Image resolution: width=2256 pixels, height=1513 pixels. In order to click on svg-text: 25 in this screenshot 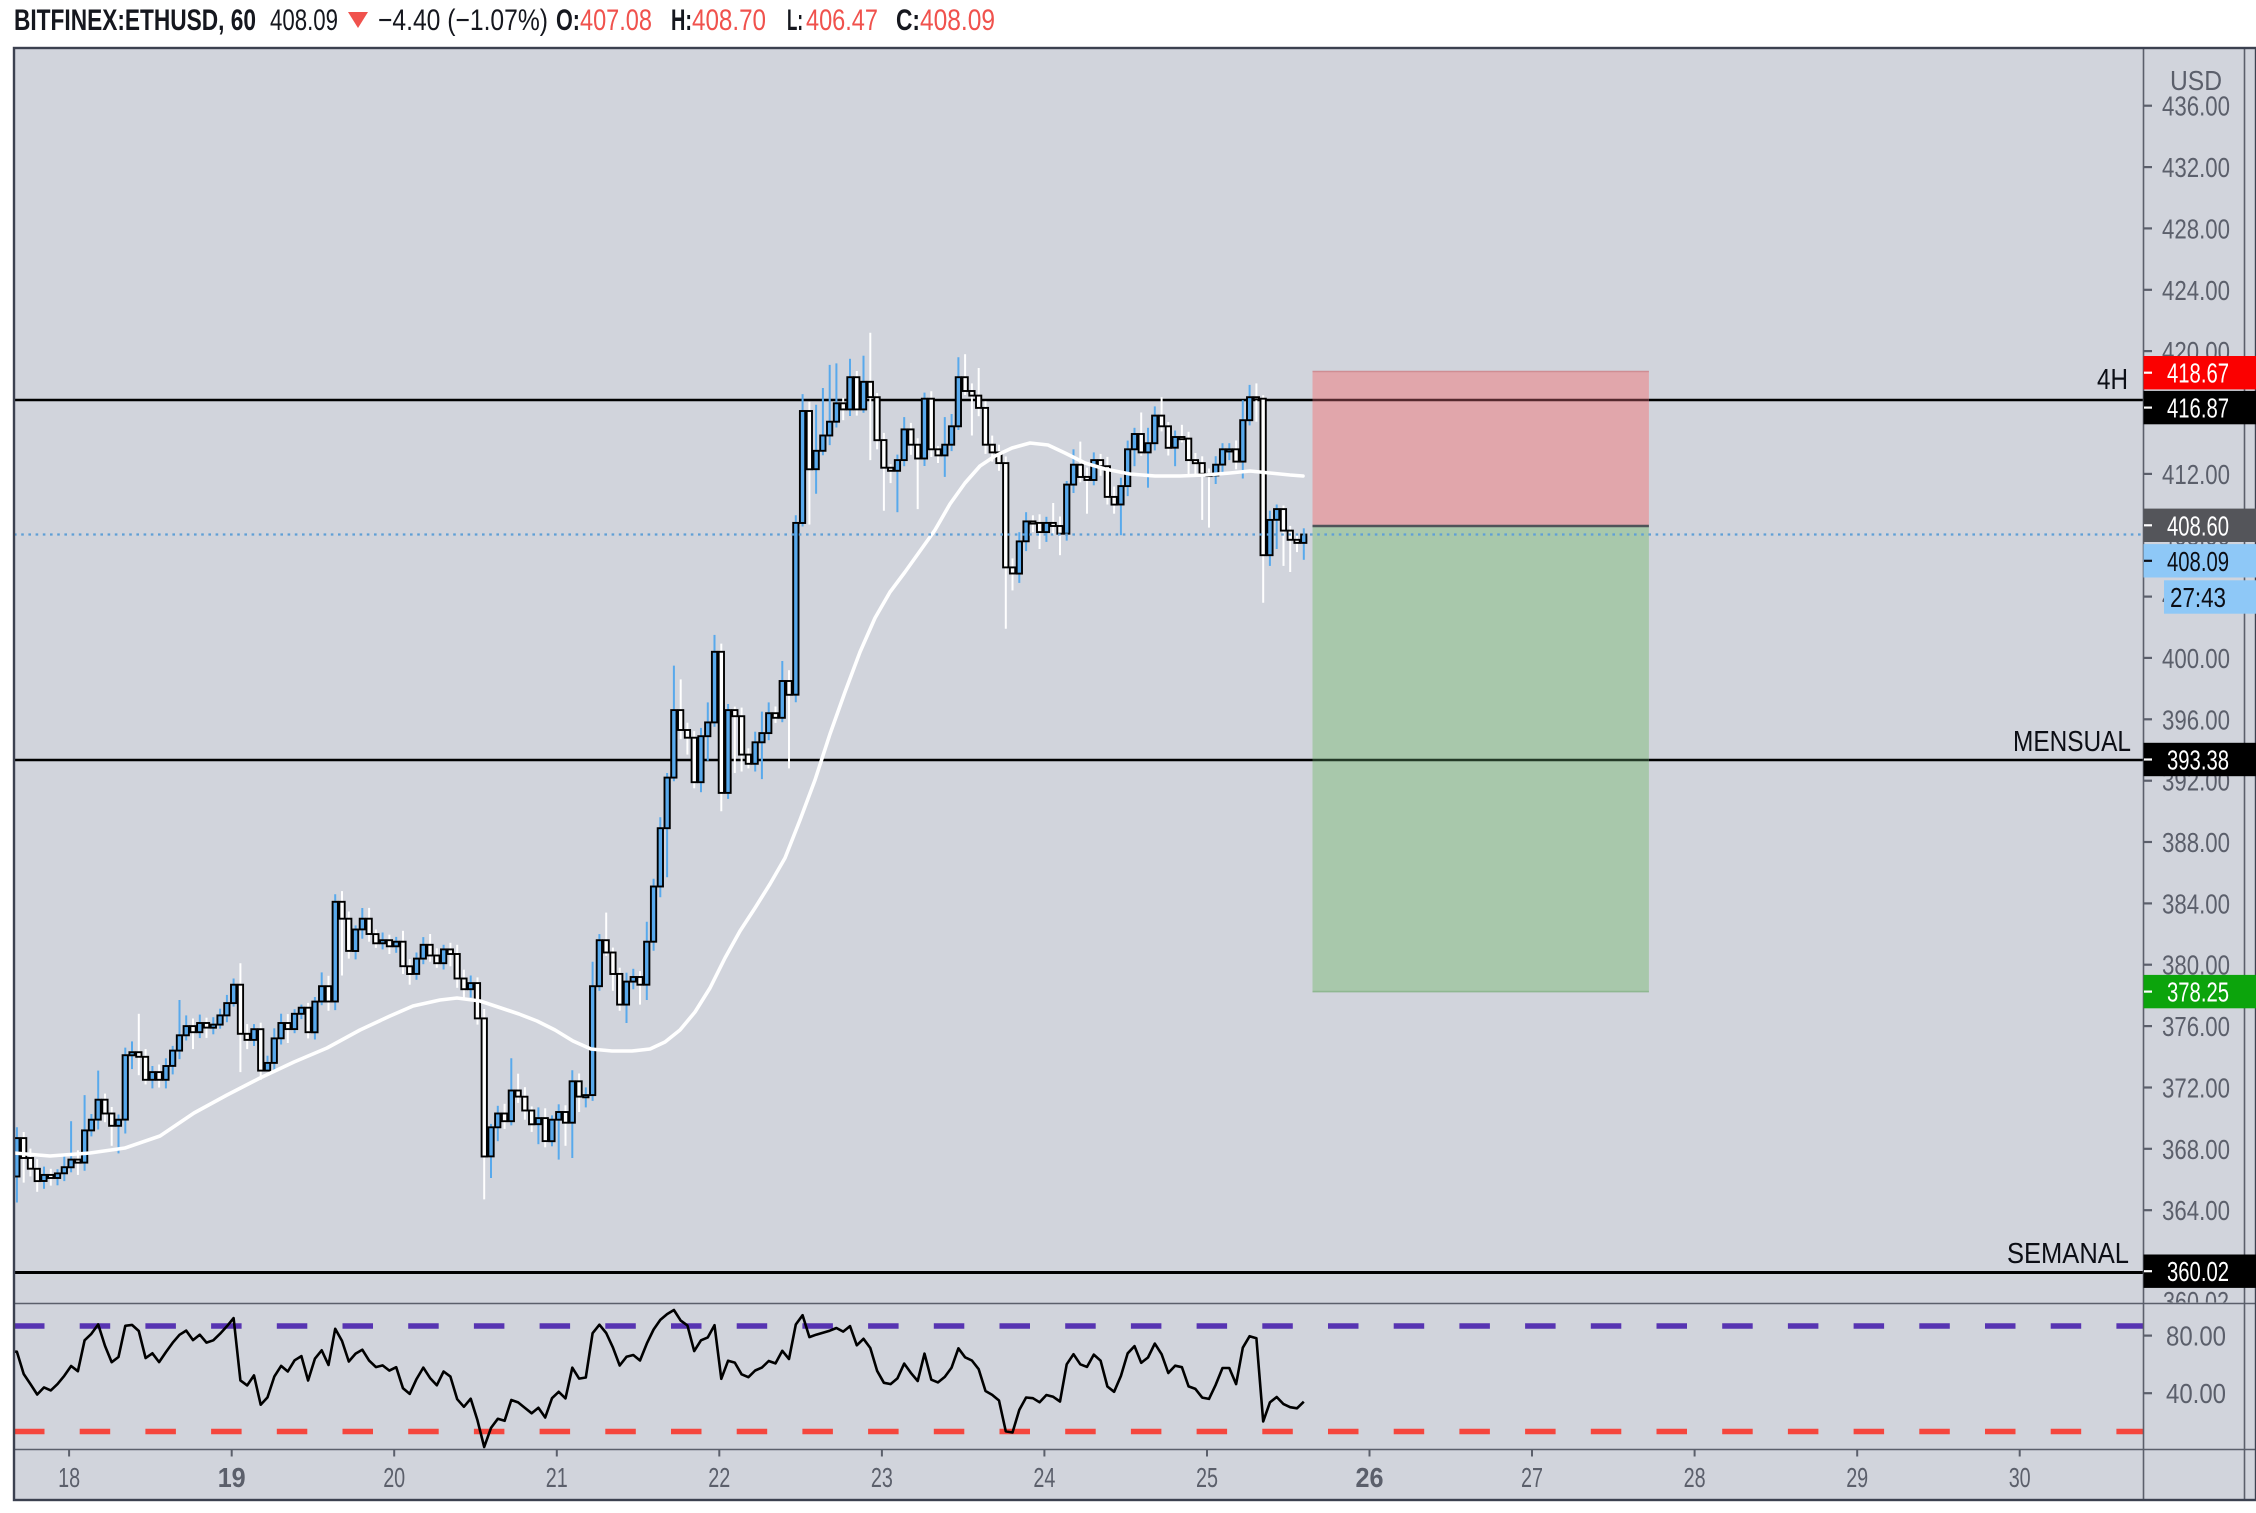, I will do `click(1207, 1477)`.